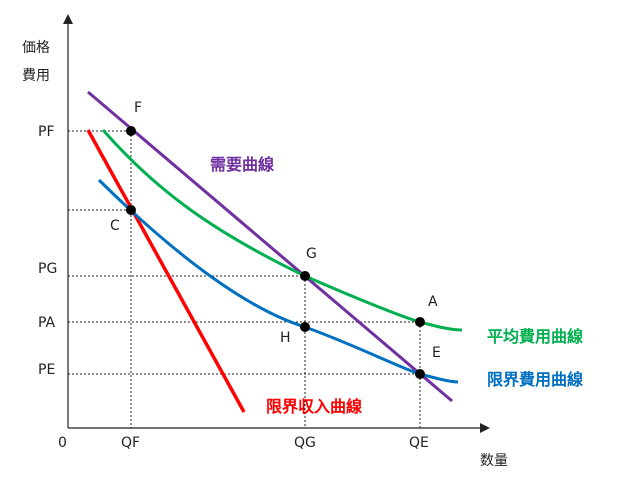 Image resolution: width=623 pixels, height=491 pixels. What do you see at coordinates (242, 164) in the screenshot?
I see `demand-curve-label: 需要曲線` at bounding box center [242, 164].